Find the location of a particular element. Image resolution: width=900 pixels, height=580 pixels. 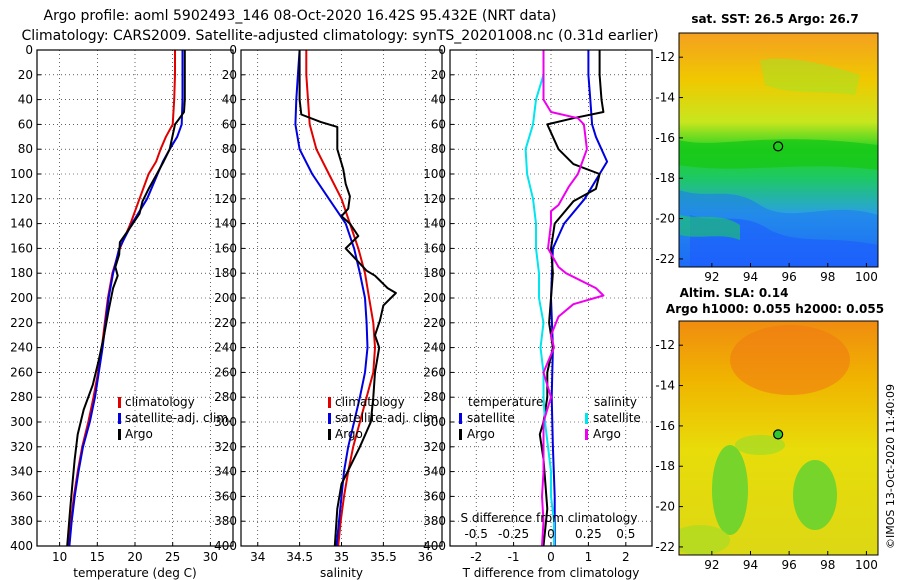

series-line-climatology is located at coordinates (340, 298).